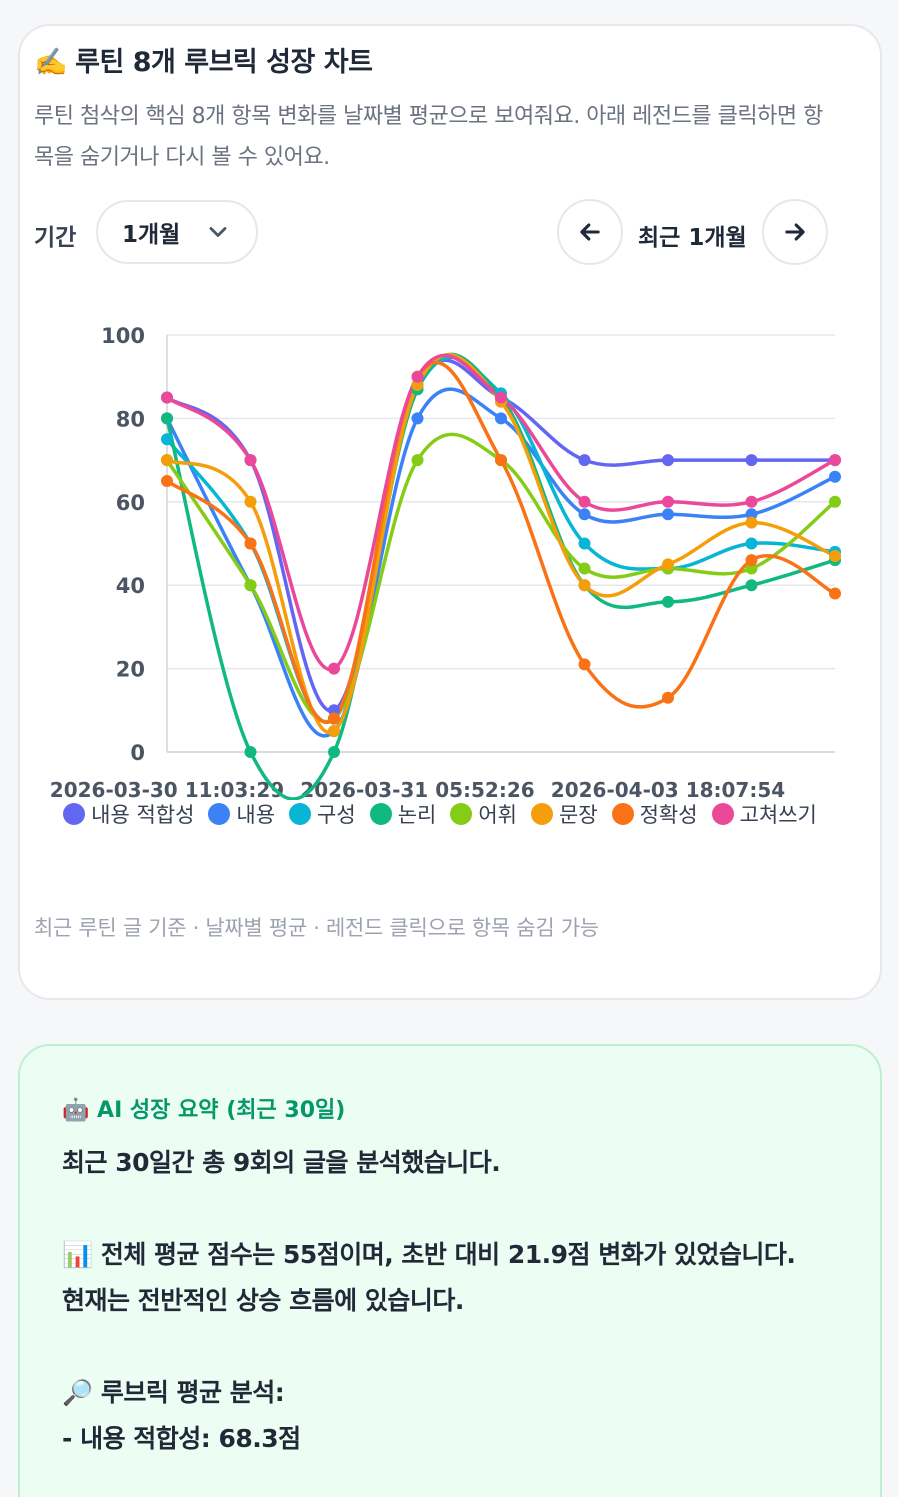 The width and height of the screenshot is (899, 1497). What do you see at coordinates (336, 815) in the screenshot?
I see `legend-label: 구성` at bounding box center [336, 815].